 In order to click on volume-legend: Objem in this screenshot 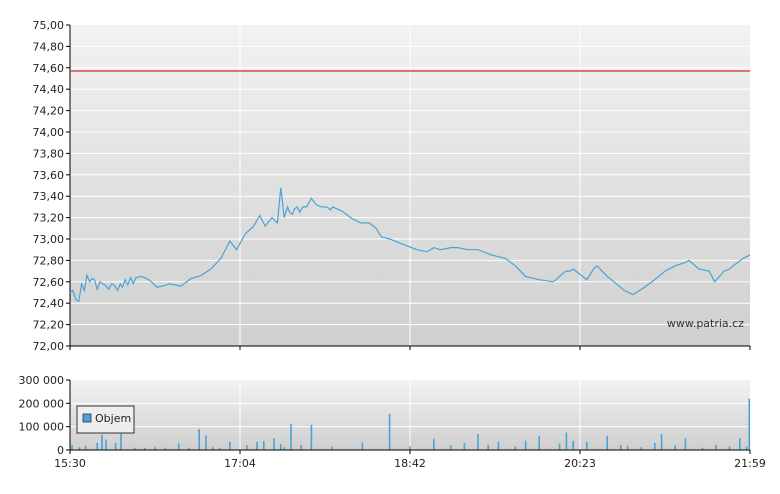, I will do `click(105, 419)`.